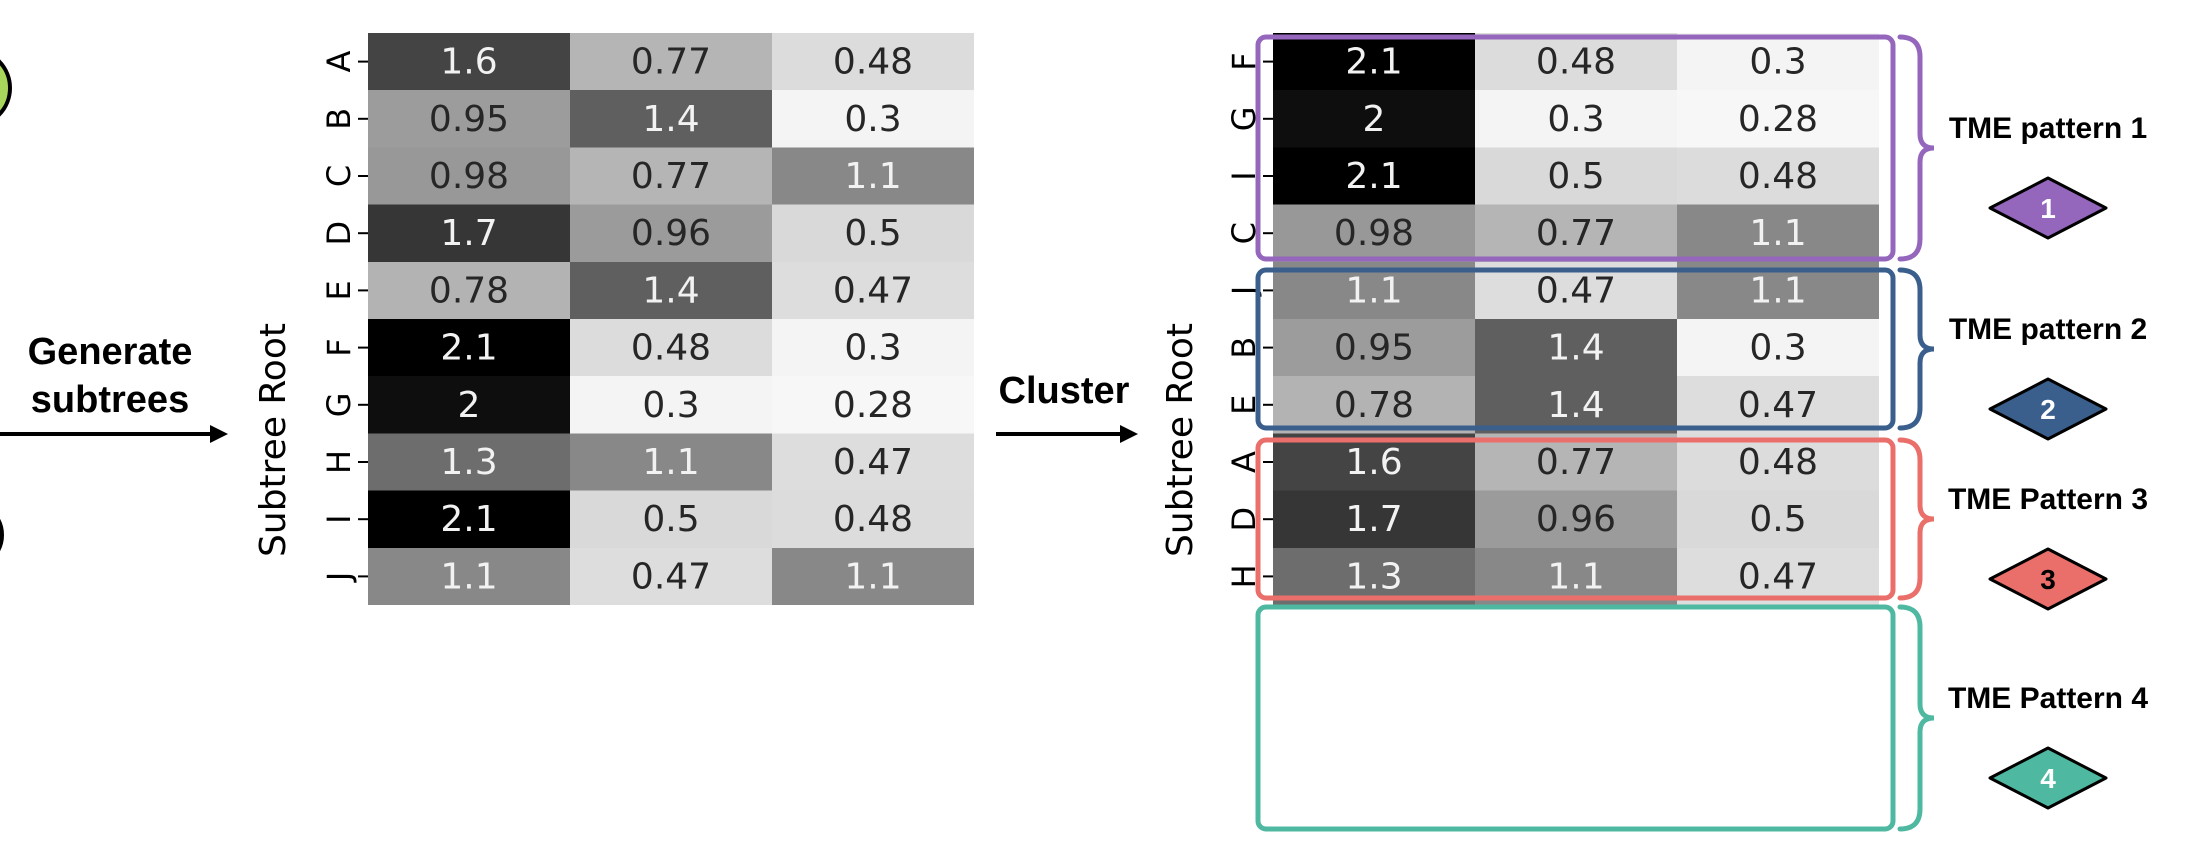 The height and width of the screenshot is (864, 2198). Describe the element at coordinates (1129, 434) in the screenshot. I see `cluster-arrow-head` at that location.